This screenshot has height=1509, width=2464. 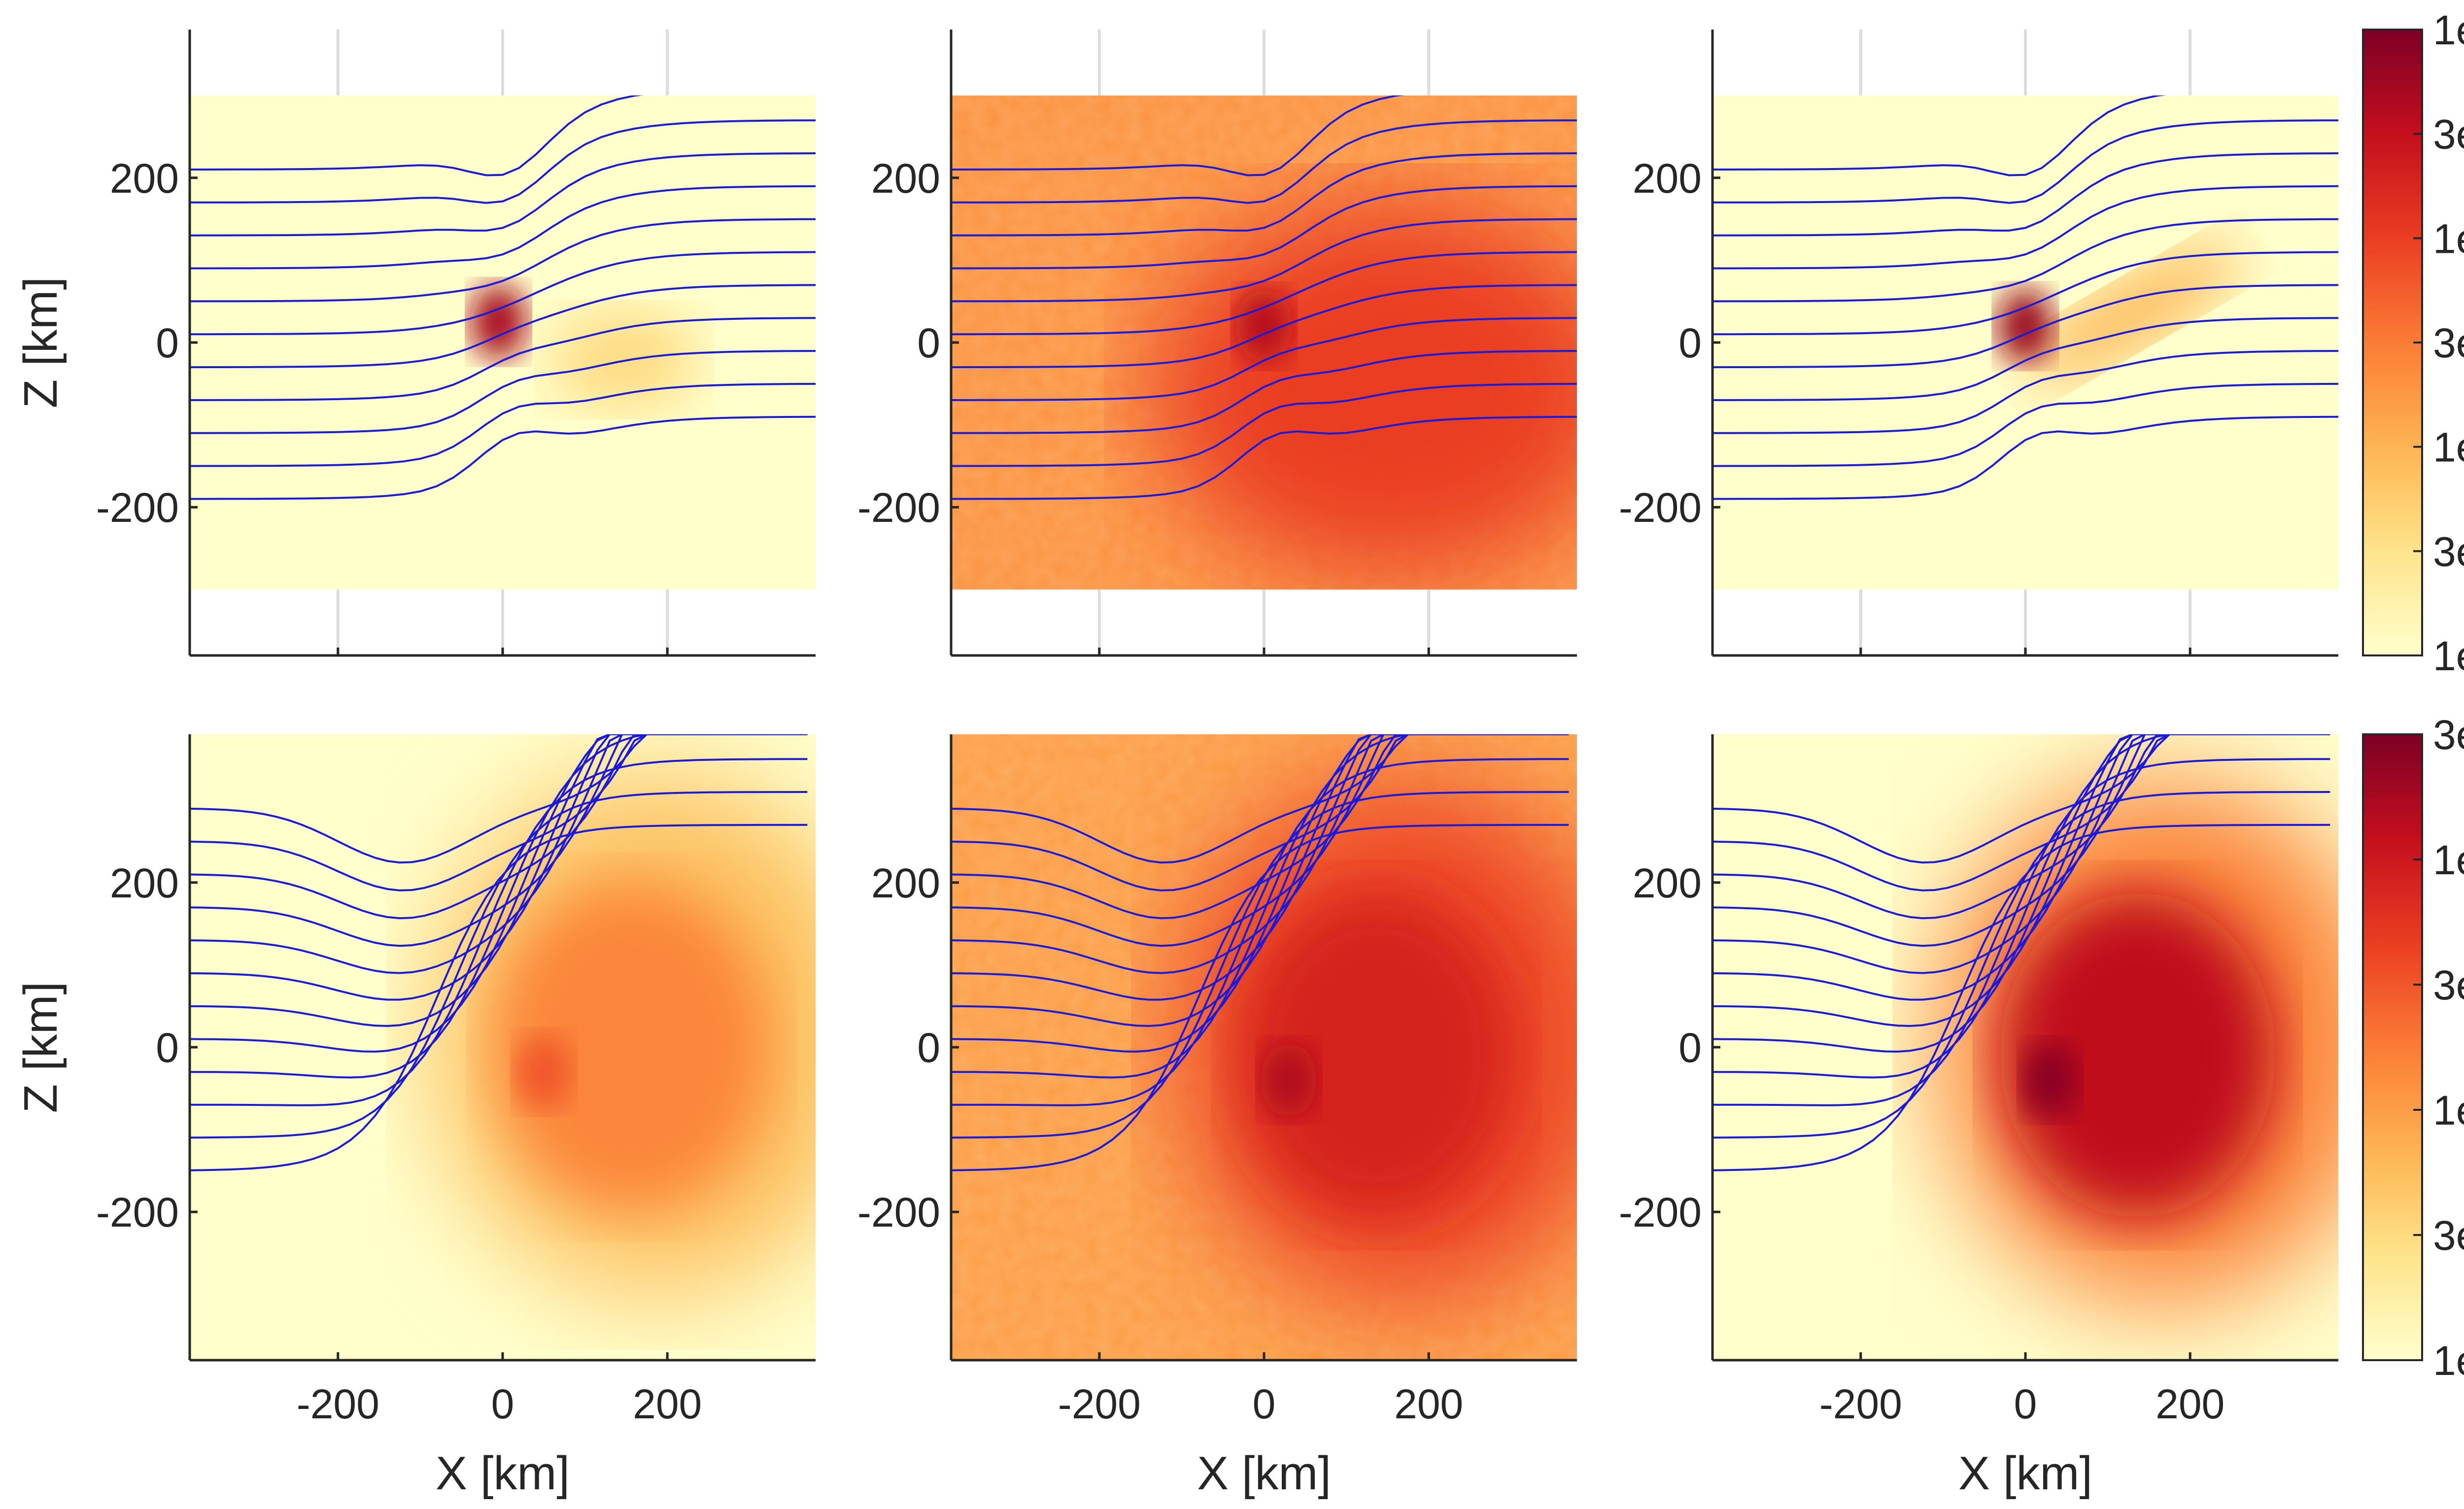 I want to click on axes: -200 0 200 -200 0 200 X [km], so click(x=1978, y=1117).